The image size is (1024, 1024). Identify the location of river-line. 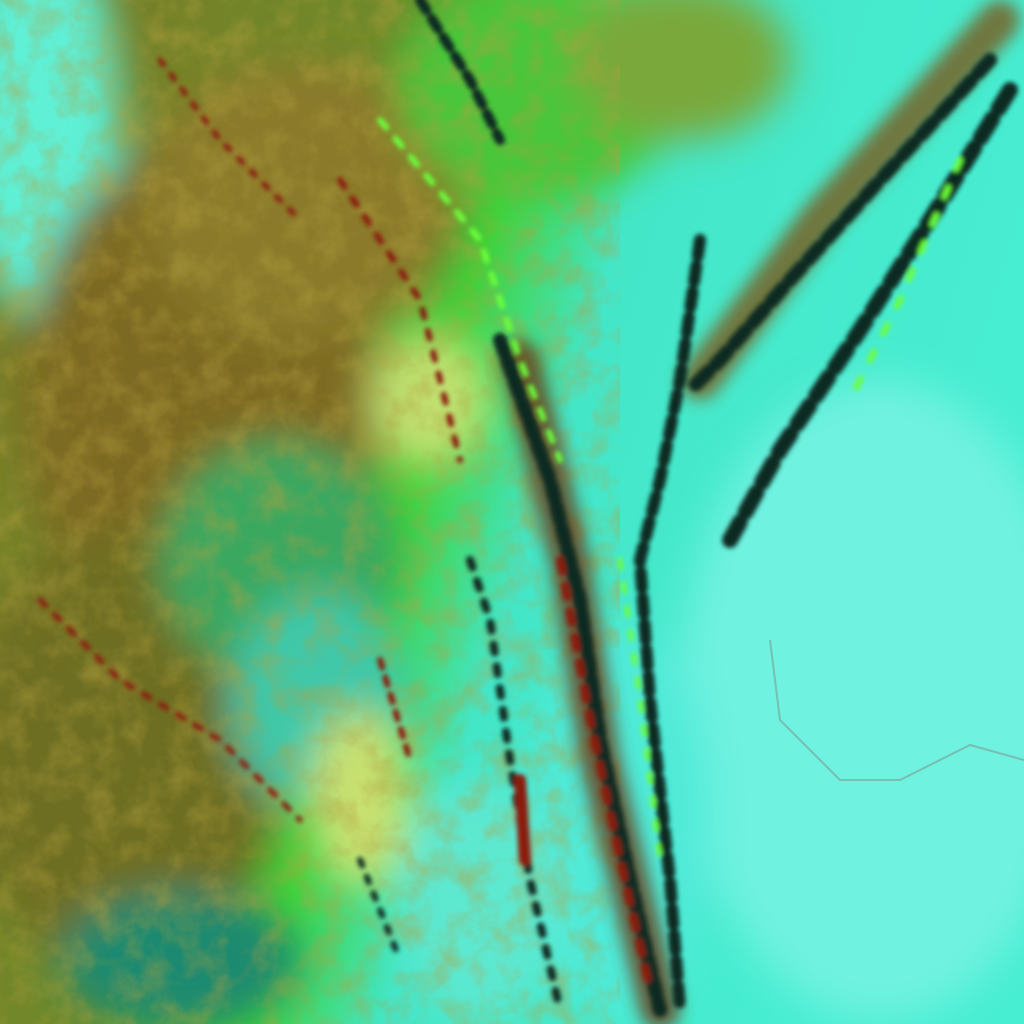
(896, 710).